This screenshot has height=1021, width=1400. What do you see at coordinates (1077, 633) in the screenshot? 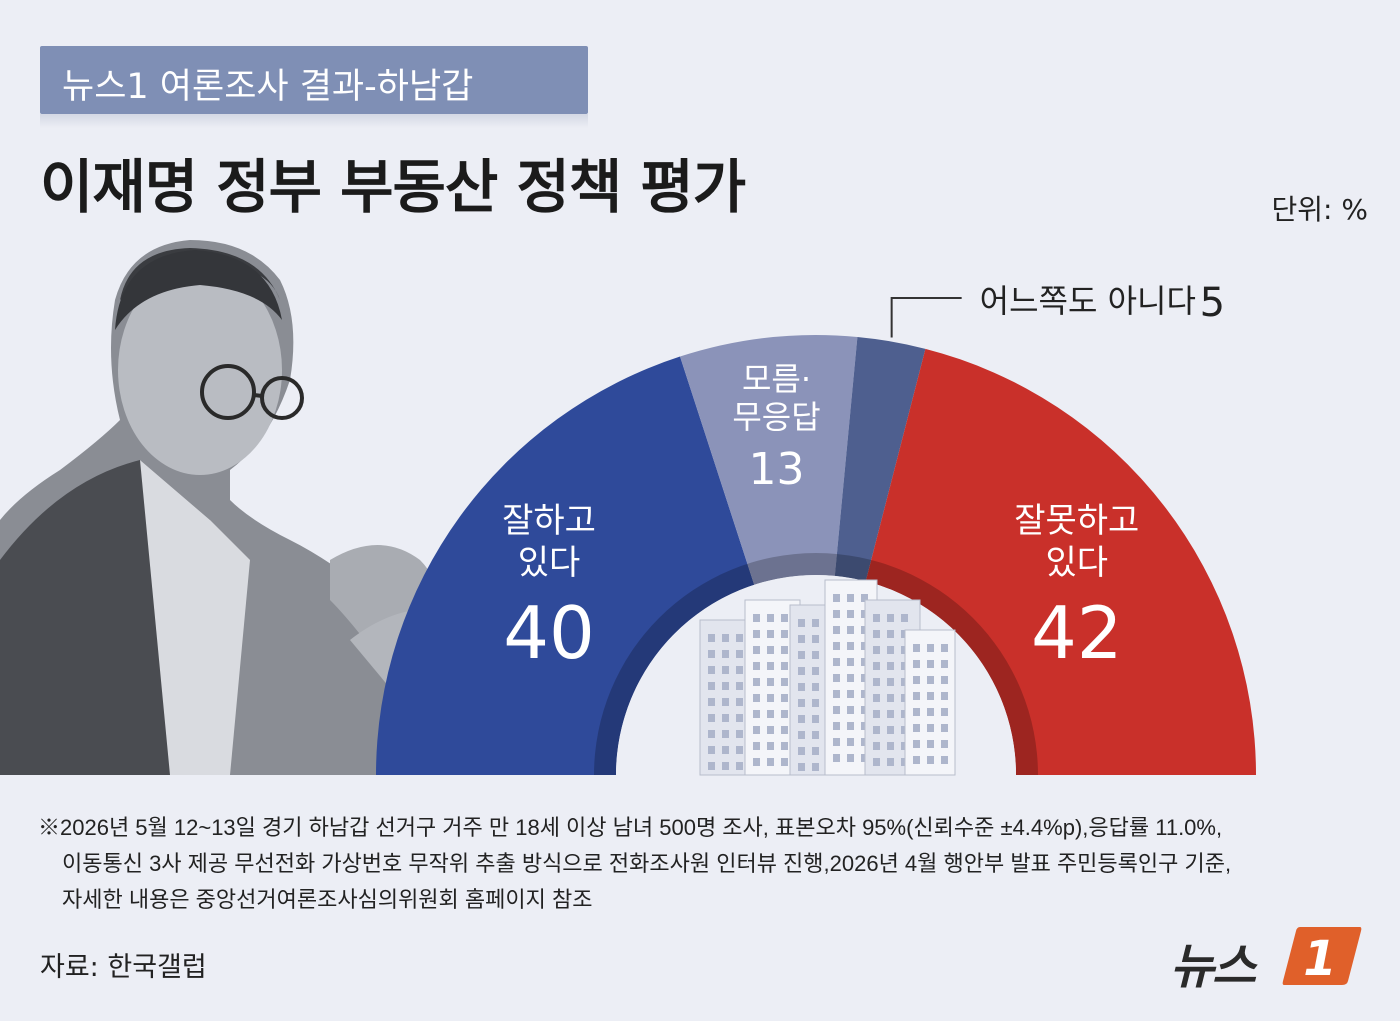
I see `slice-value-3: 42` at bounding box center [1077, 633].